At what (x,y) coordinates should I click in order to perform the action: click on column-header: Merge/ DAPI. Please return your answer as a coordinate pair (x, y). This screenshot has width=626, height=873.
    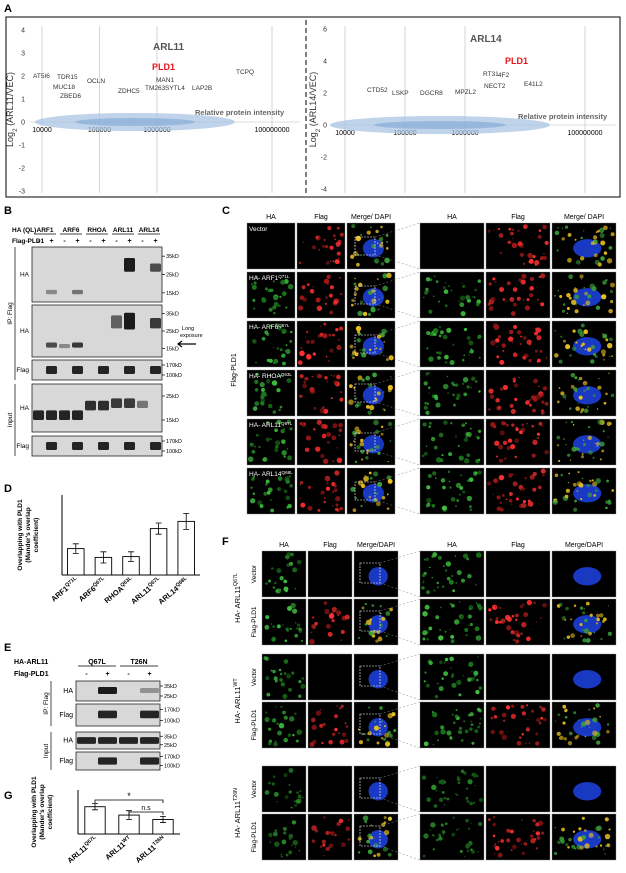
    Looking at the image, I should click on (584, 217).